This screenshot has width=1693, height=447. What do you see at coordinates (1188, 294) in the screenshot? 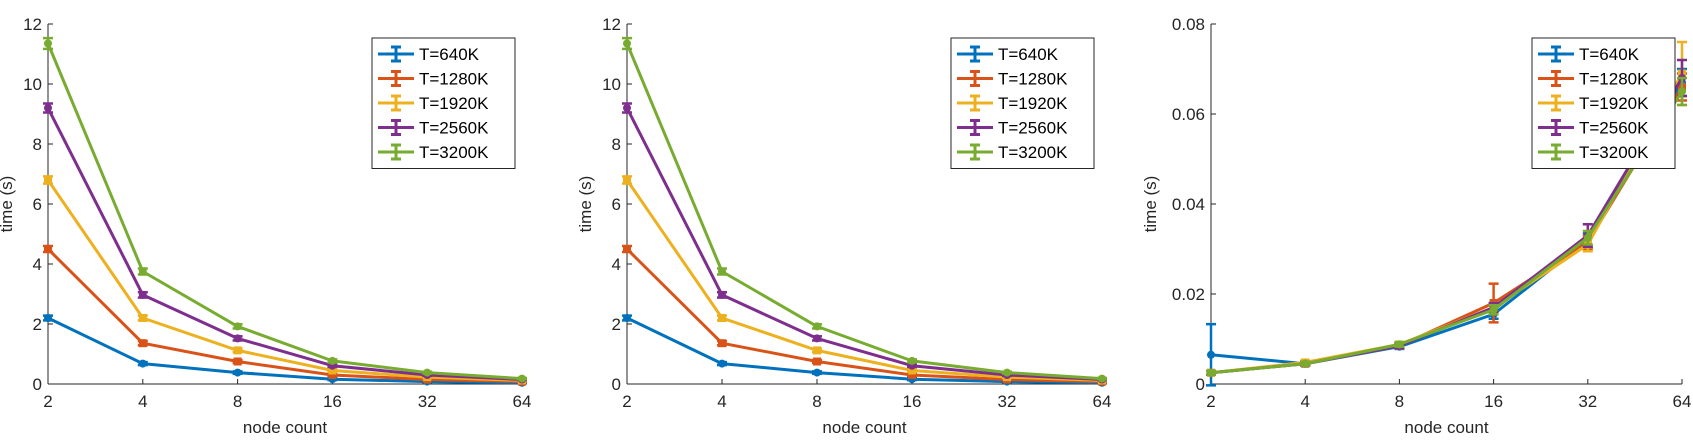
I see `y-tick-label: 0.02` at bounding box center [1188, 294].